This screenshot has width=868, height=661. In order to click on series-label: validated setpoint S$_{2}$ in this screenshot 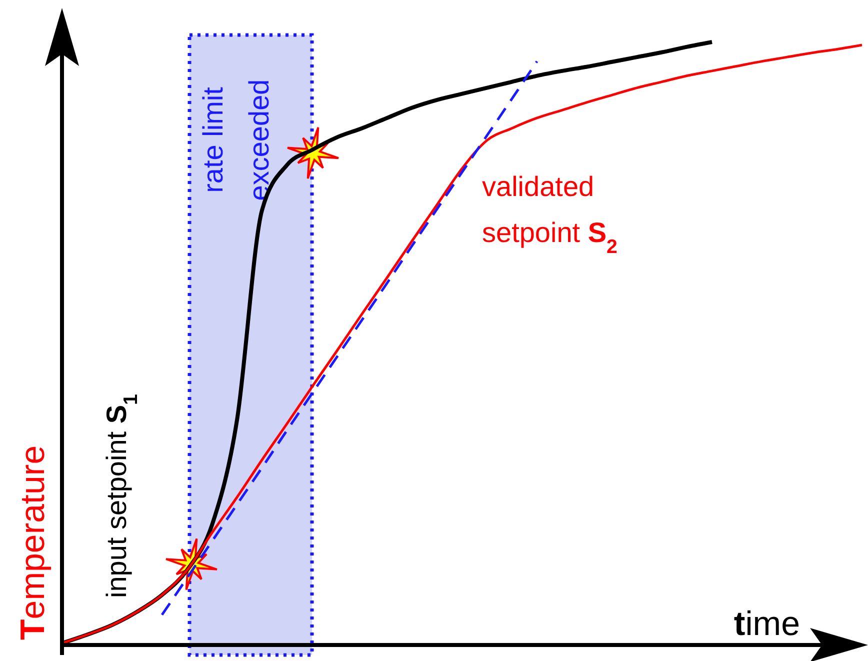, I will do `click(550, 214)`.